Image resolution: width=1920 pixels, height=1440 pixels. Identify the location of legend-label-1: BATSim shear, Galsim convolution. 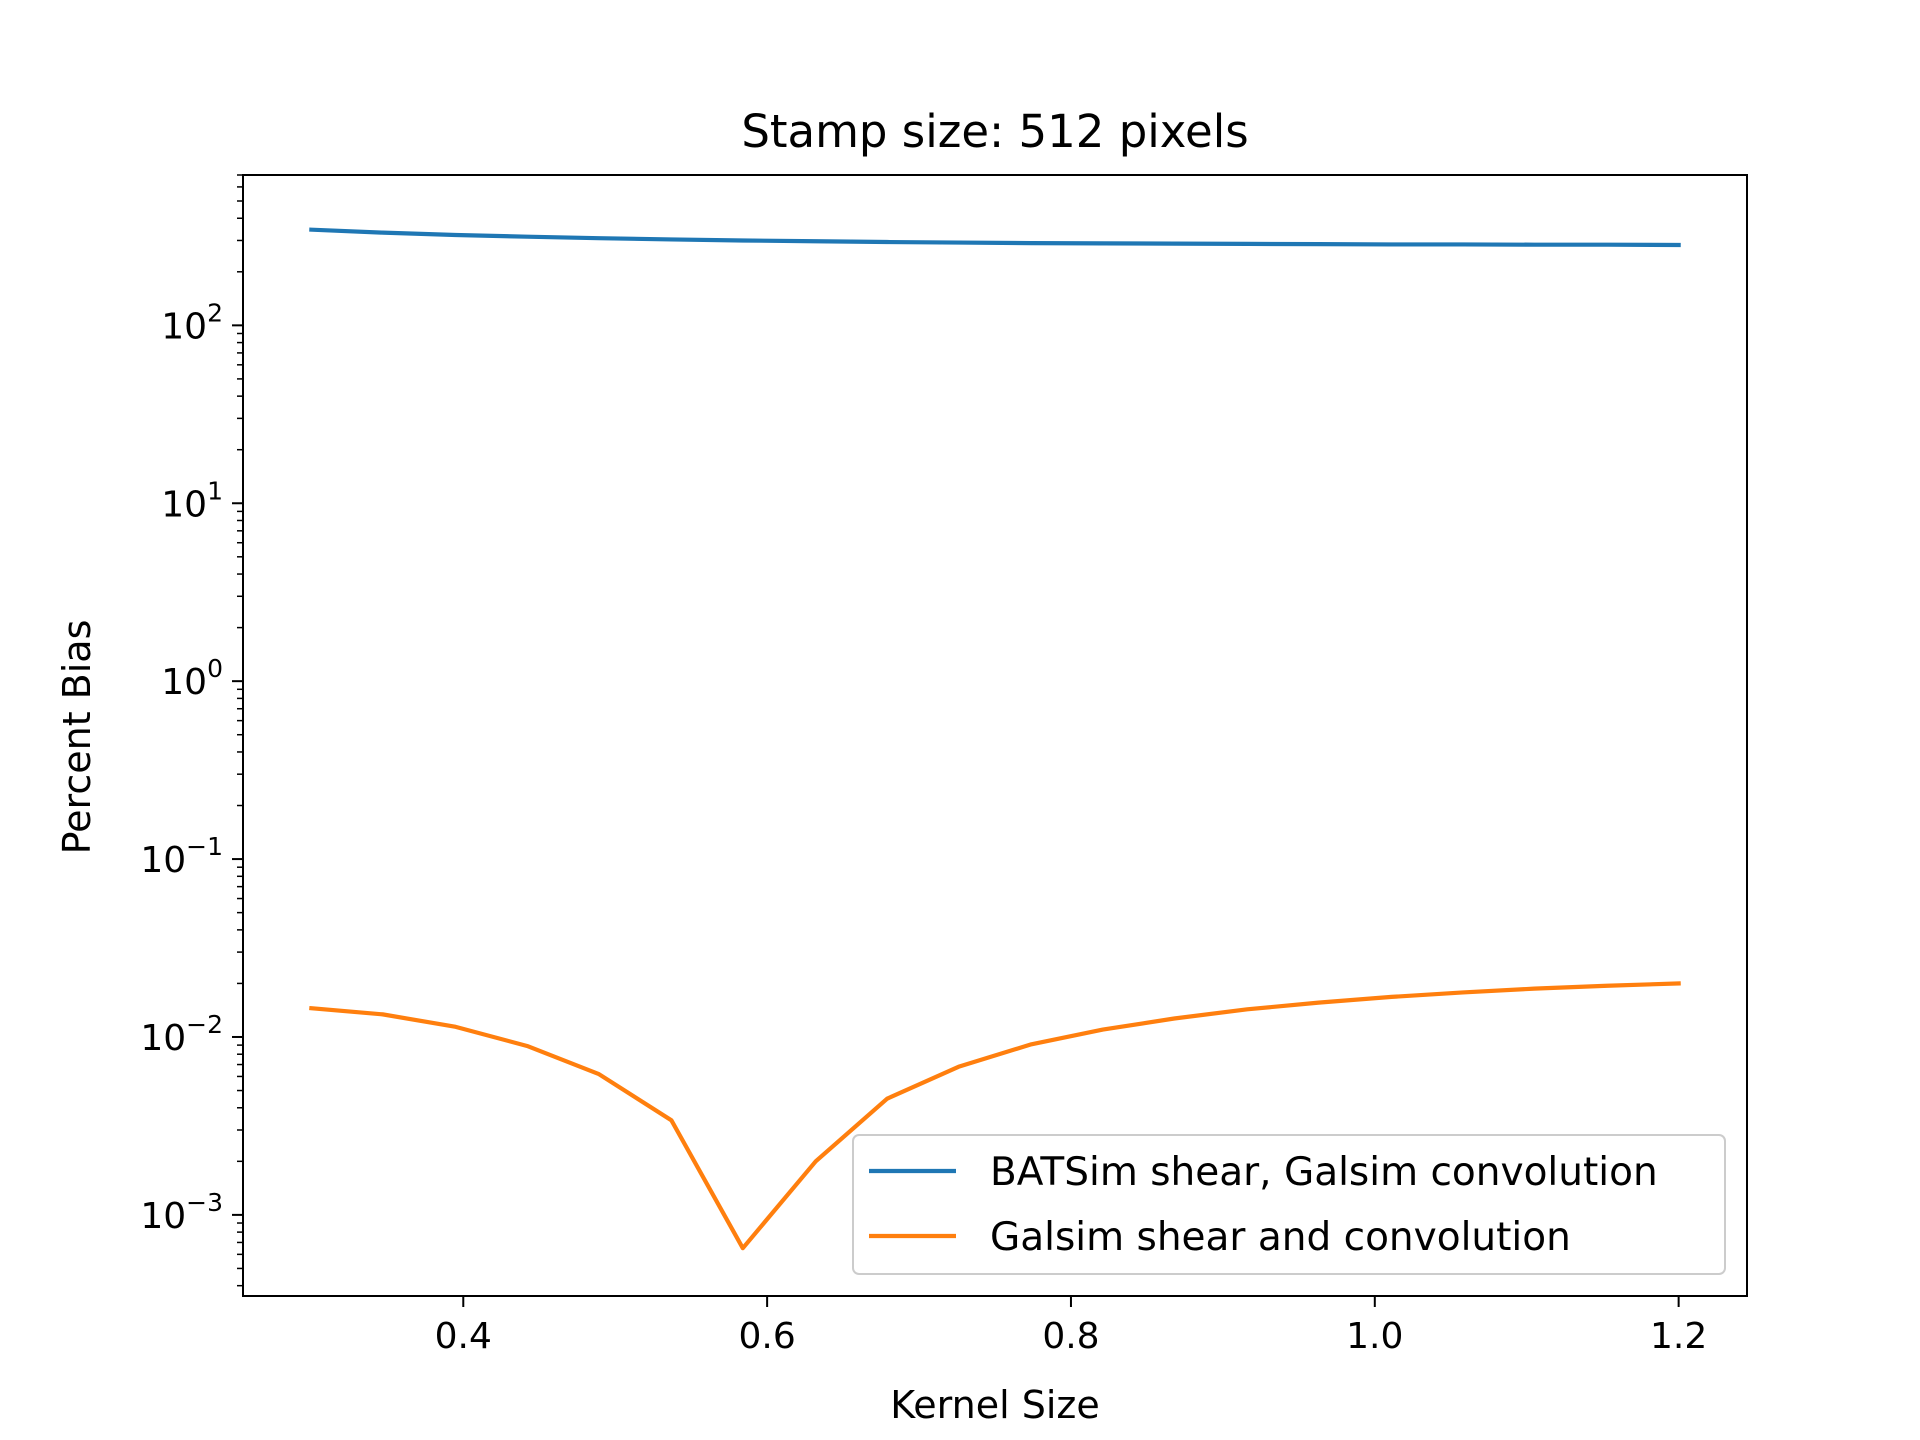
(1324, 1172).